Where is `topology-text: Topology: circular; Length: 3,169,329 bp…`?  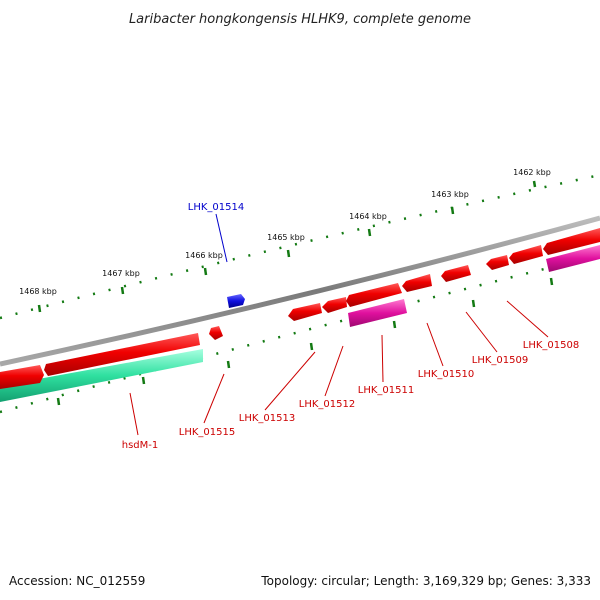
topology-text: Topology: circular; Length: 3,169,329 bp… is located at coordinates (426, 581).